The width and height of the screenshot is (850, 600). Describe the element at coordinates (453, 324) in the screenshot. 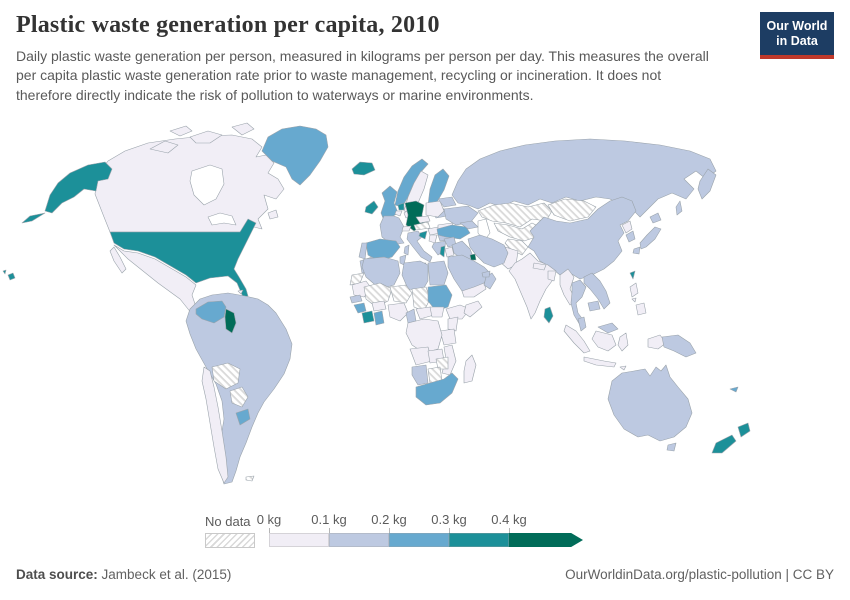

I see `country-kenya` at that location.